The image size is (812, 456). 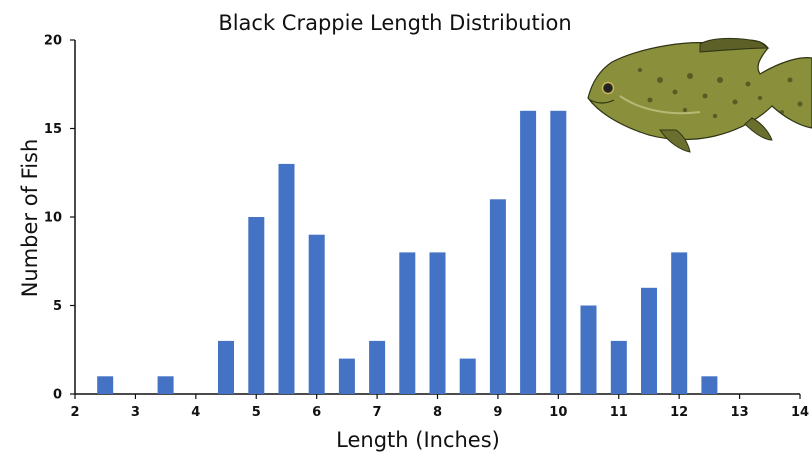 What do you see at coordinates (53, 218) in the screenshot?
I see `y-tick-label: 10` at bounding box center [53, 218].